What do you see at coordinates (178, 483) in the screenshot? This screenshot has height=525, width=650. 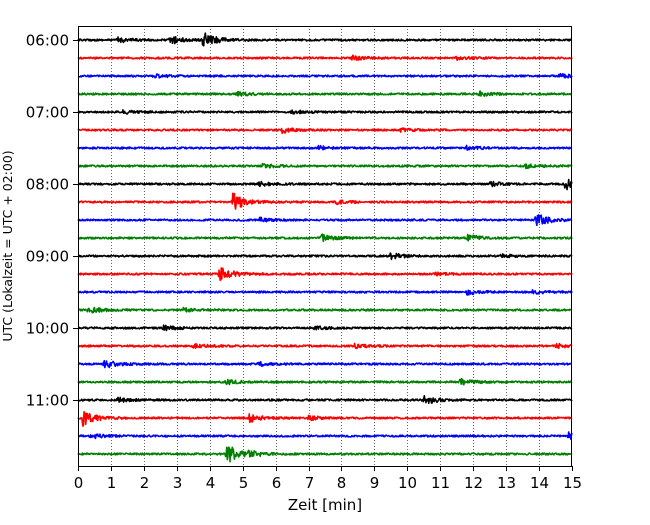 I see `x-tick-label-3: 3` at bounding box center [178, 483].